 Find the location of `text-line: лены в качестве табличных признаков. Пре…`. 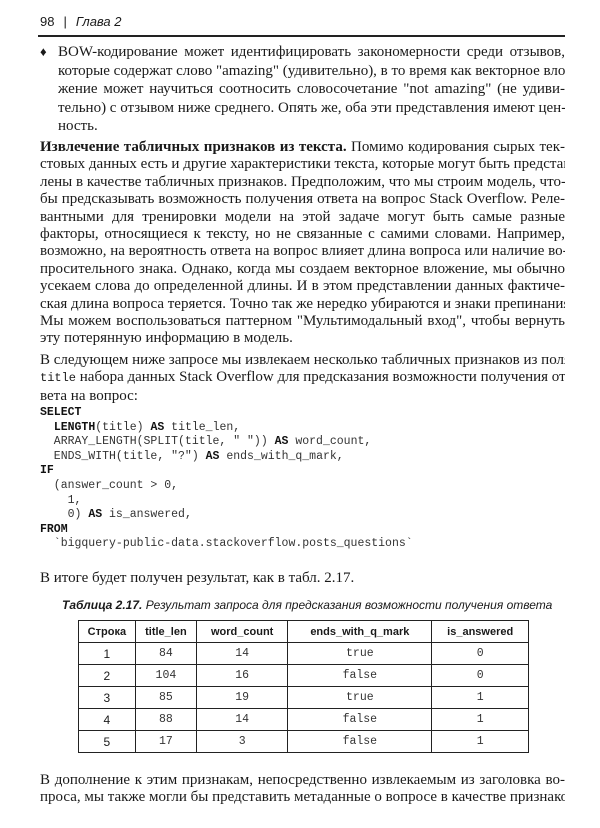

text-line: лены в качестве табличных признаков. Пре… is located at coordinates (302, 181).